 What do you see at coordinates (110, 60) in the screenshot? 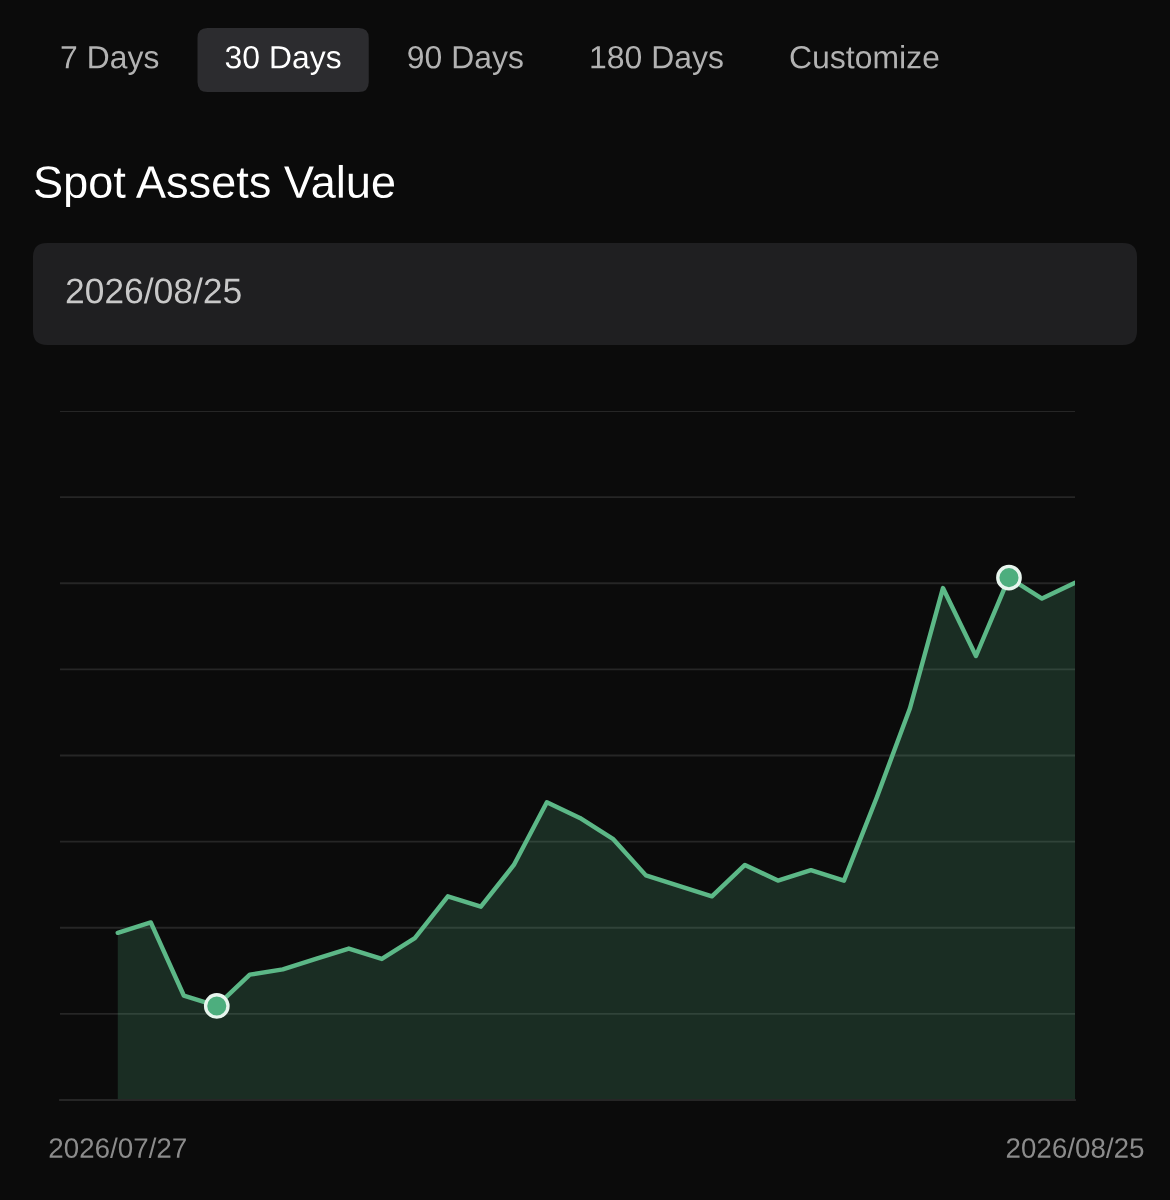
I see `text: 7 Days` at bounding box center [110, 60].